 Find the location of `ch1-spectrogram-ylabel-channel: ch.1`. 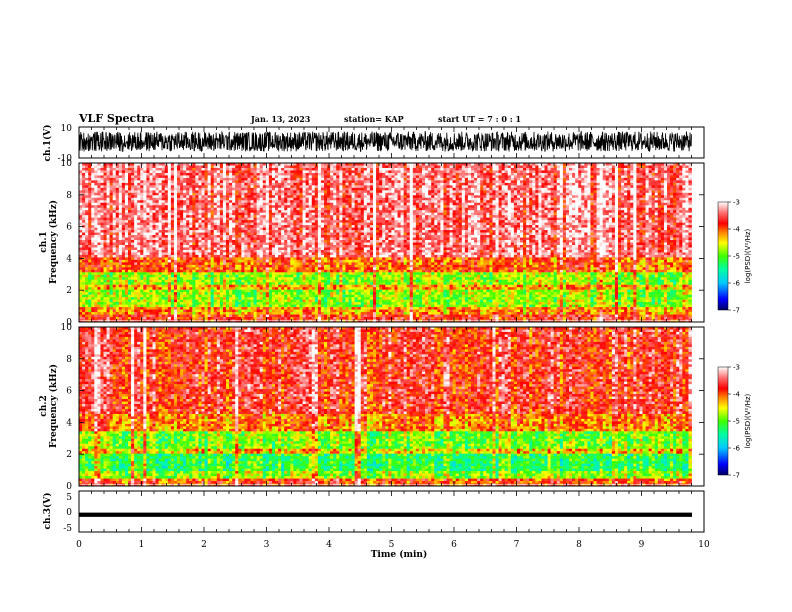

ch1-spectrogram-ylabel-channel: ch.1 is located at coordinates (44, 241).